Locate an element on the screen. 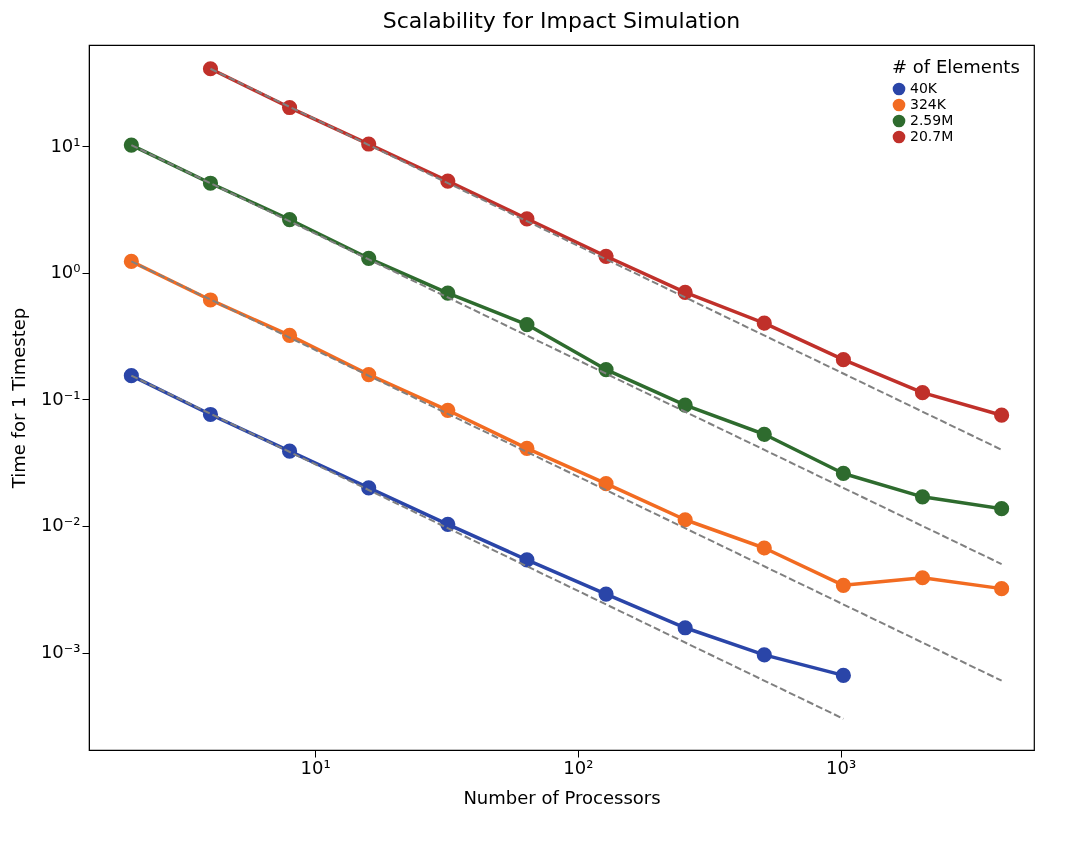 The width and height of the screenshot is (1087, 862). legend-title: # of Elements is located at coordinates (956, 66).